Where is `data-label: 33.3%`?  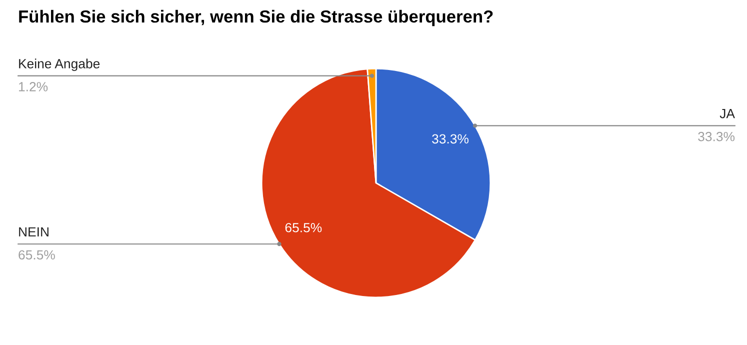 data-label: 33.3% is located at coordinates (450, 139).